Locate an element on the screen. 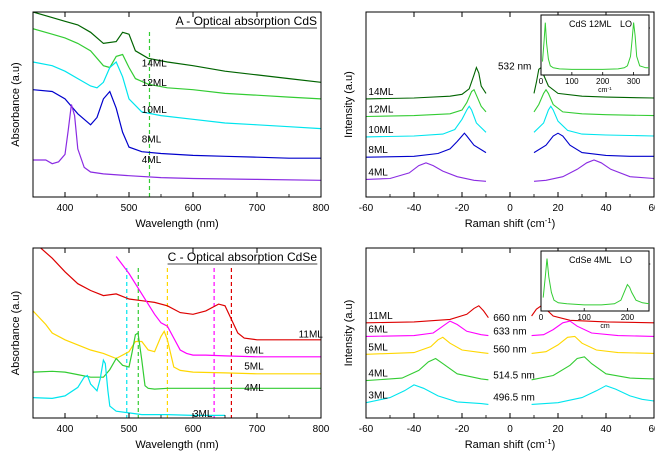 The width and height of the screenshot is (655, 452). series-line-left-6ML is located at coordinates (427, 328).